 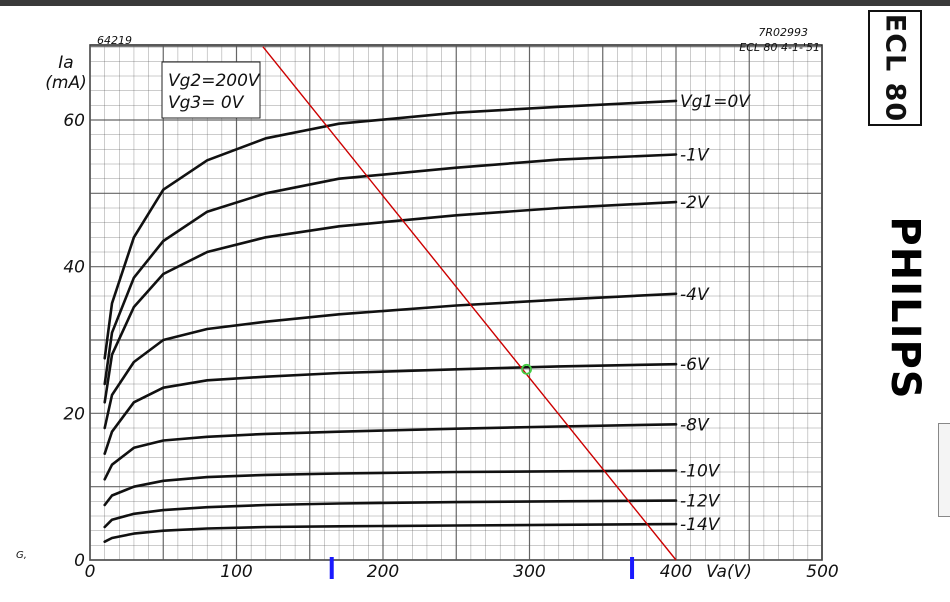 What do you see at coordinates (74, 268) in the screenshot?
I see `y-tick-label: 40` at bounding box center [74, 268].